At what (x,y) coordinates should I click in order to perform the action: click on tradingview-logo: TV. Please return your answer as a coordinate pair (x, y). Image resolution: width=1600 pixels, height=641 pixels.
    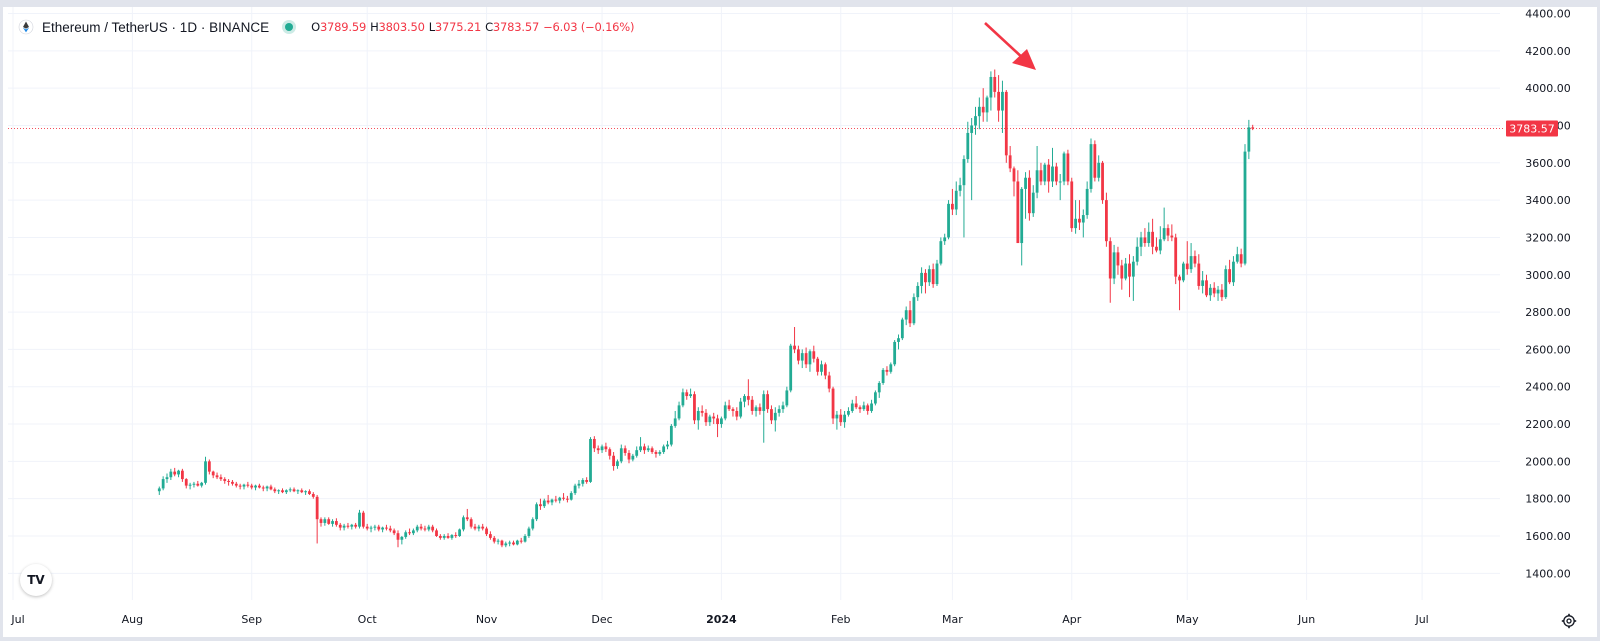
    Looking at the image, I should click on (36, 580).